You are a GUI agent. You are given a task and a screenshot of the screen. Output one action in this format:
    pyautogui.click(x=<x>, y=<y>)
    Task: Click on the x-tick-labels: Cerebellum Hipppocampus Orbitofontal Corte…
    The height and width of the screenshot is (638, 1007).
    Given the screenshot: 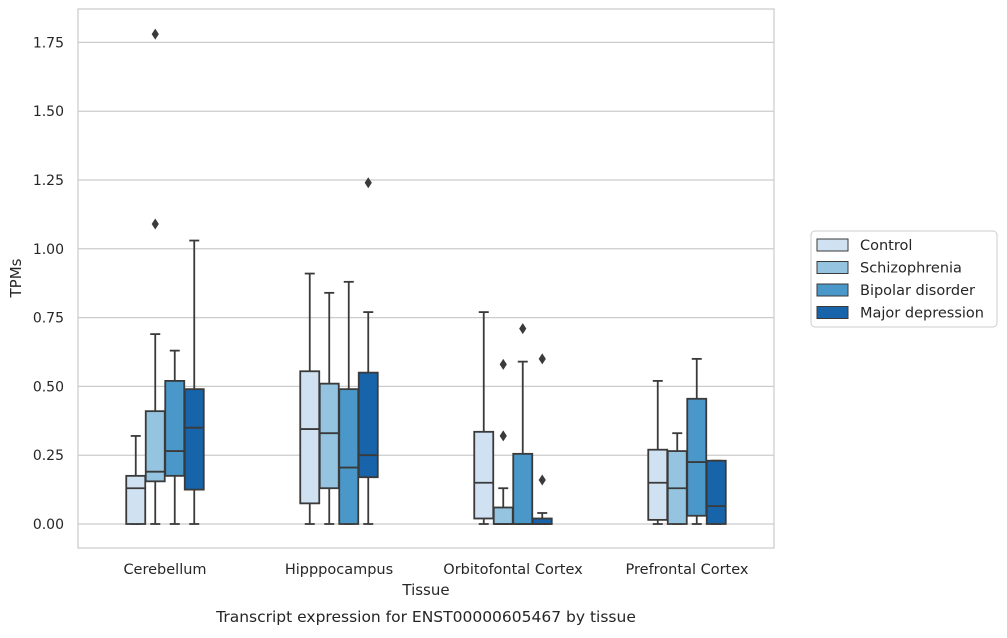 What is the action you would take?
    pyautogui.click(x=435, y=570)
    